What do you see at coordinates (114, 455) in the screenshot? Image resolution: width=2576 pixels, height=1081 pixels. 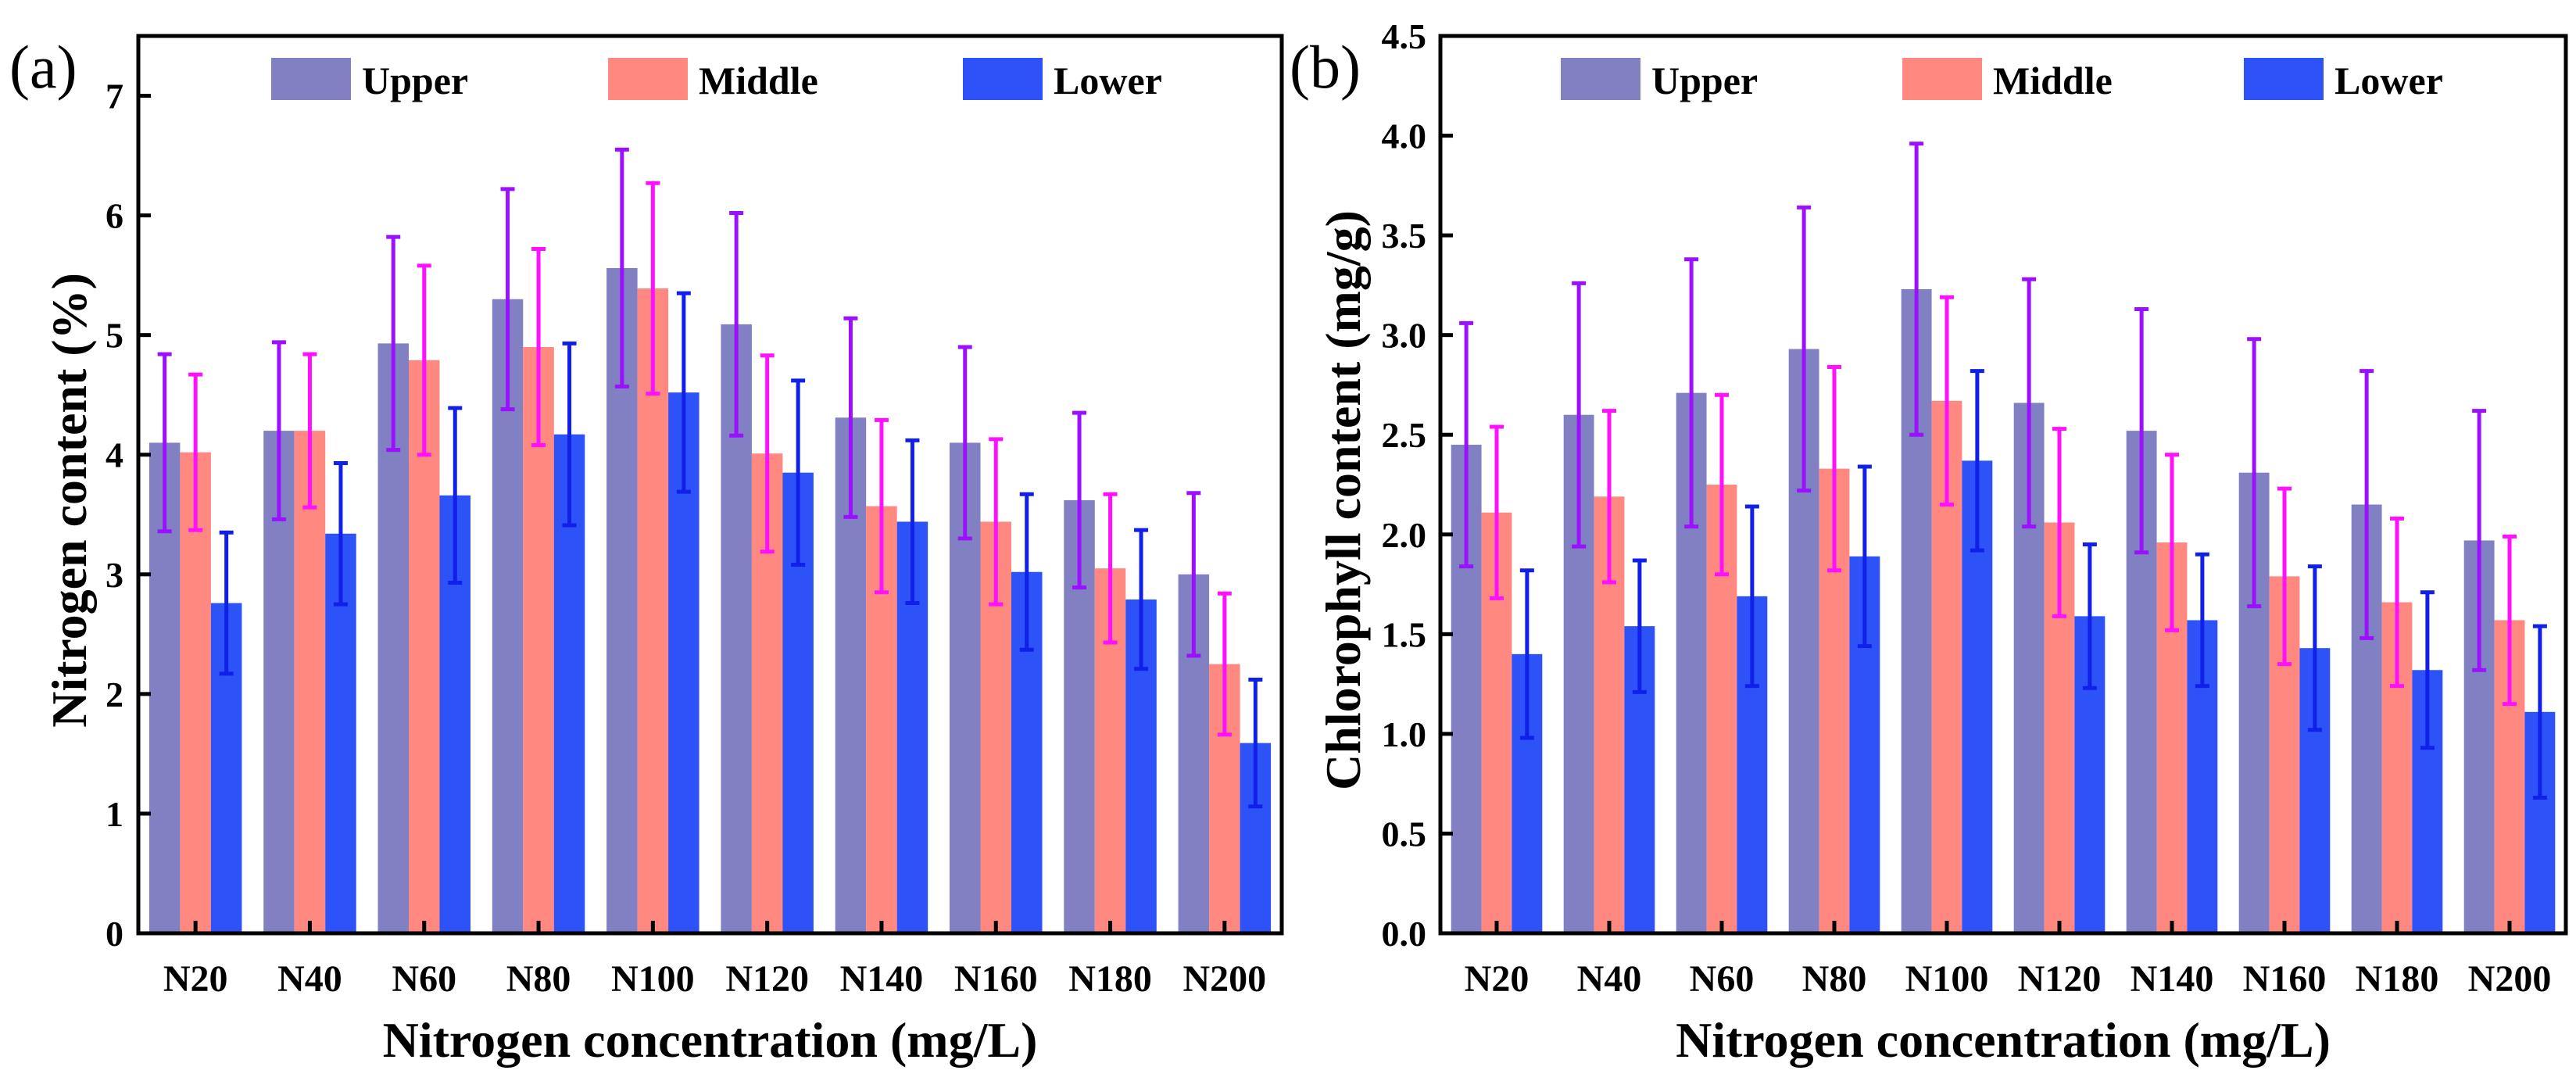 I see `y-tick-label: 4` at bounding box center [114, 455].